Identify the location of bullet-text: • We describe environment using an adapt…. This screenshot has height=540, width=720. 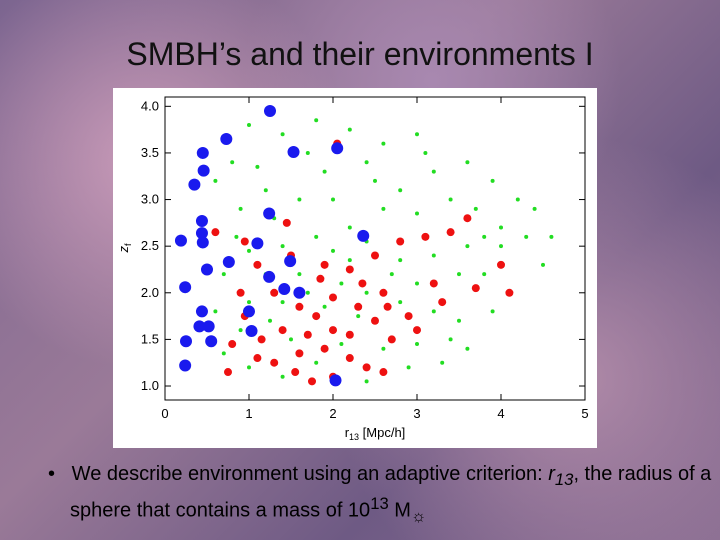
(380, 494).